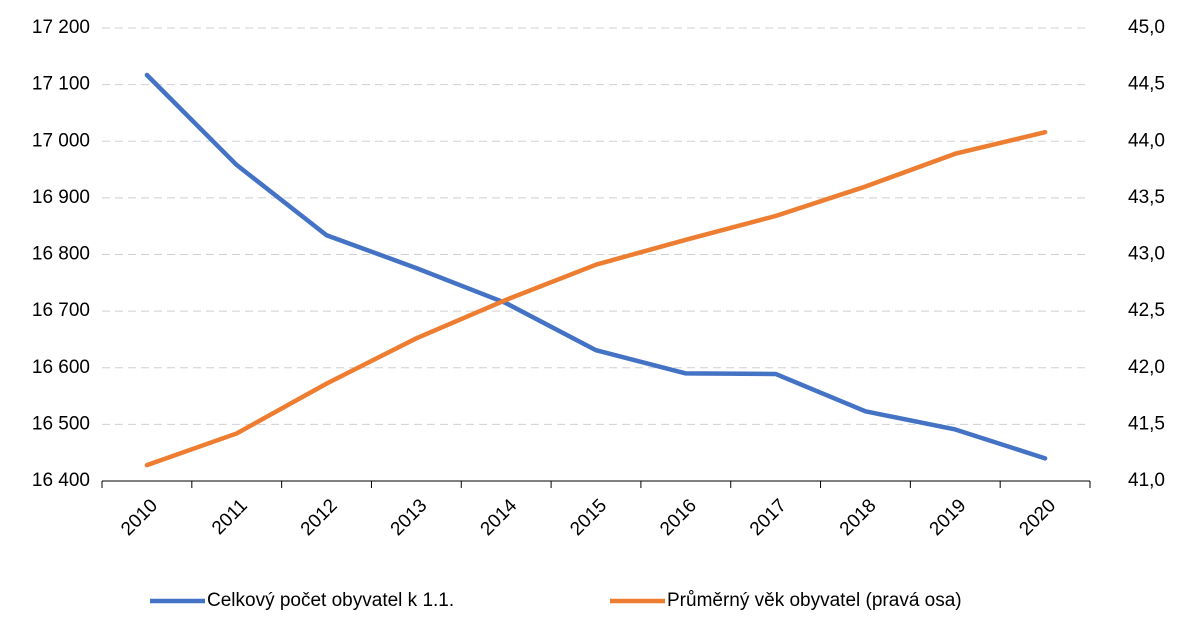  What do you see at coordinates (61, 84) in the screenshot?
I see `y-tick-label: 17 100` at bounding box center [61, 84].